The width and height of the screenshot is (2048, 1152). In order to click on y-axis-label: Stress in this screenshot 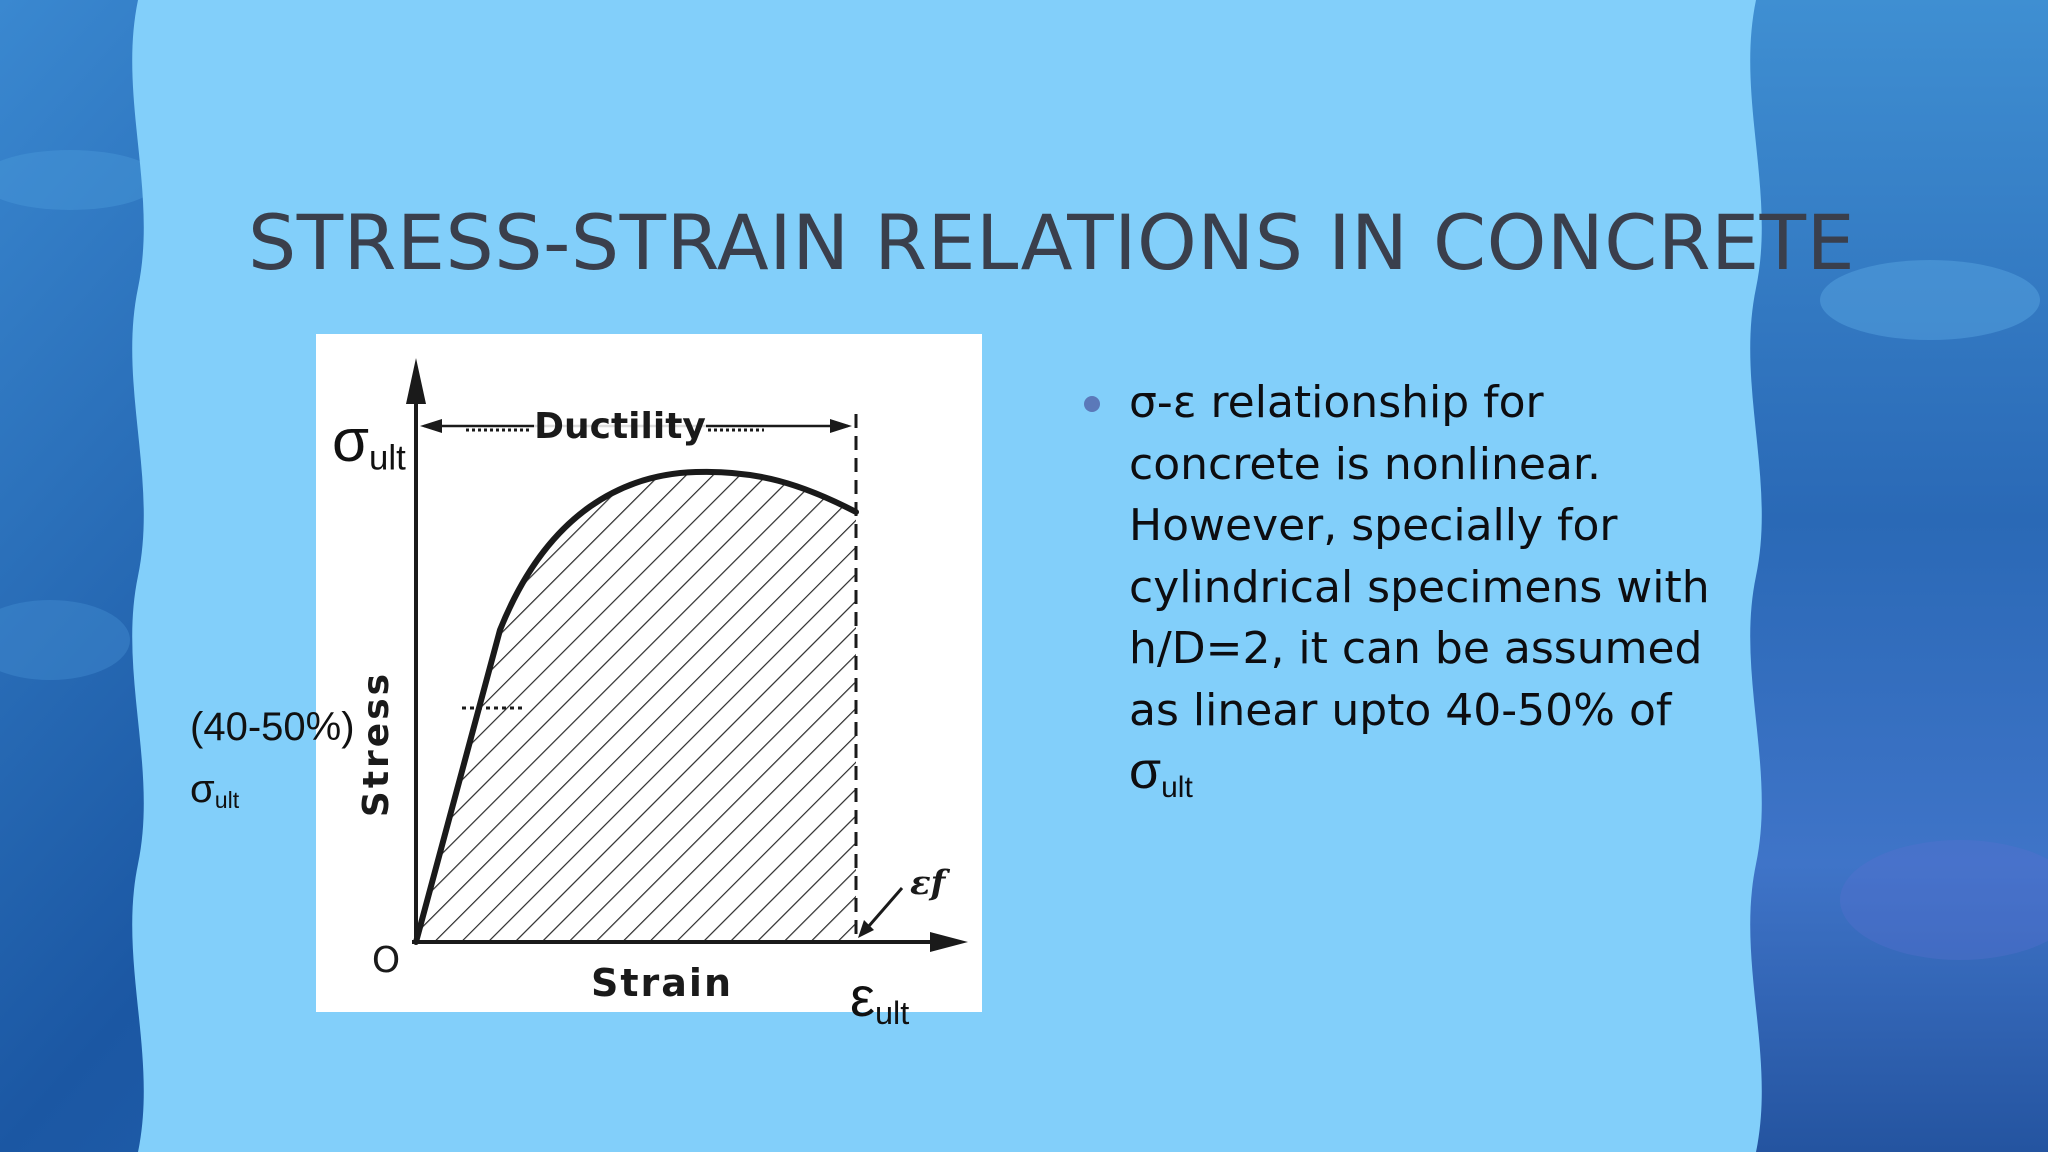, I will do `click(376, 744)`.